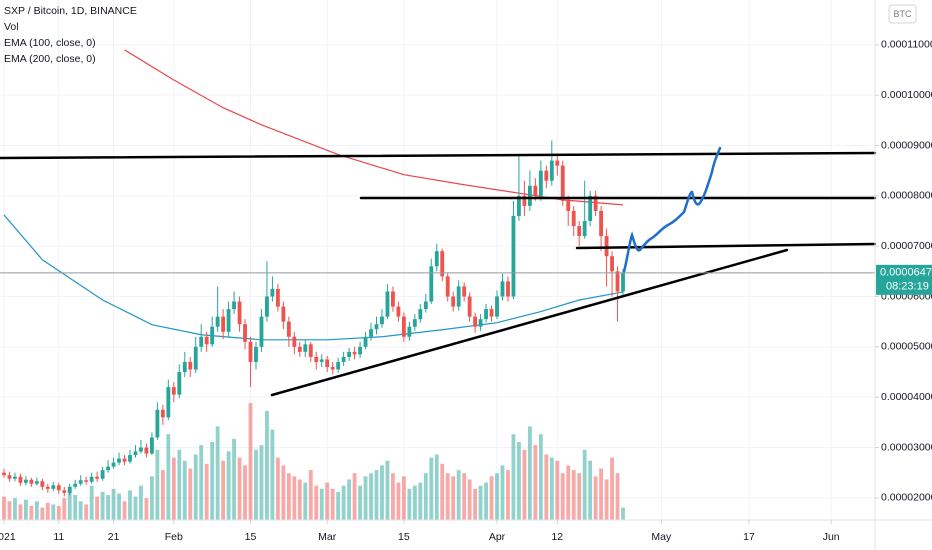 This screenshot has width=932, height=550. Describe the element at coordinates (726, 246) in the screenshot. I see `trend-line` at that location.